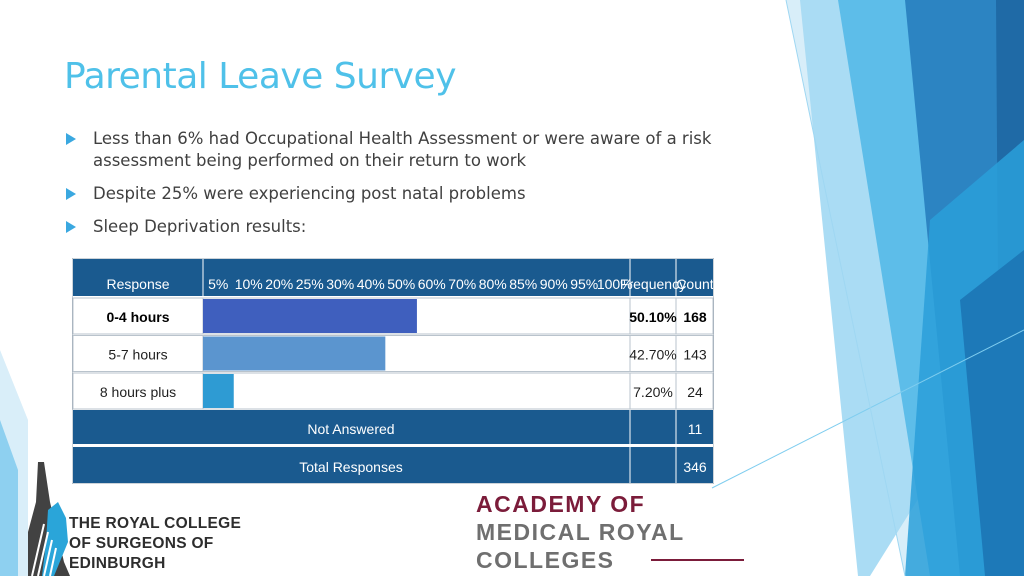 This screenshot has width=1024, height=576. What do you see at coordinates (137, 284) in the screenshot?
I see `header-response-label: Response` at bounding box center [137, 284].